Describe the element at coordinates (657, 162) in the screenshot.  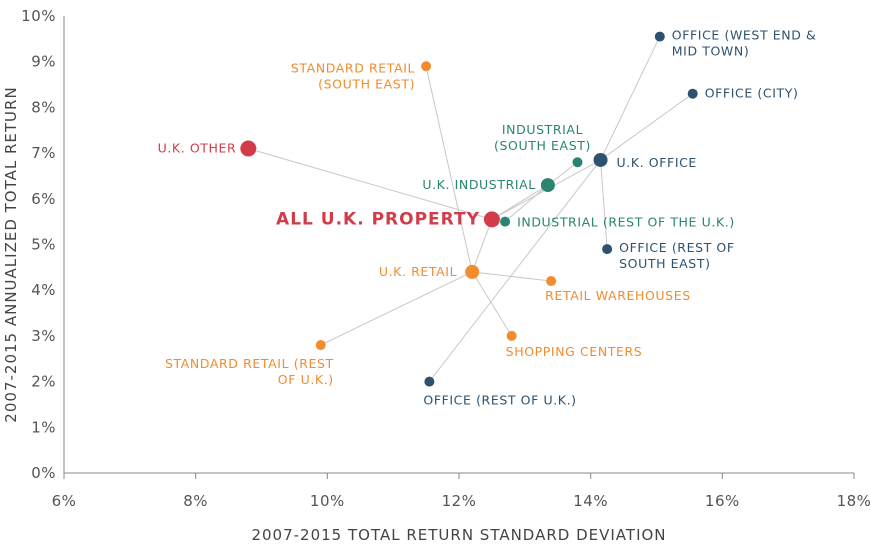
I see `label-uk-office: U.K. OFFICE` at that location.